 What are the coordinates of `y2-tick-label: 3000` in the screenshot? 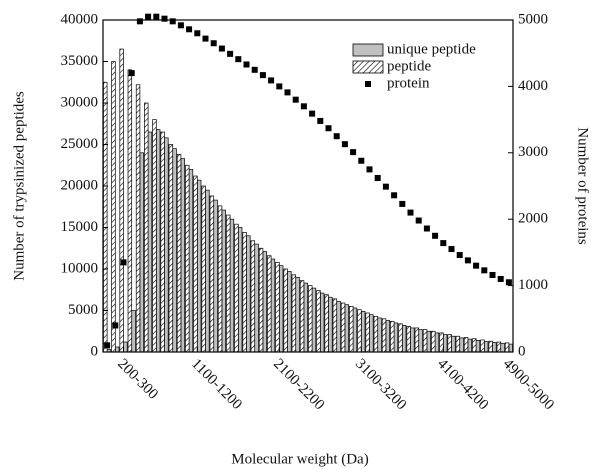 It's located at (533, 152).